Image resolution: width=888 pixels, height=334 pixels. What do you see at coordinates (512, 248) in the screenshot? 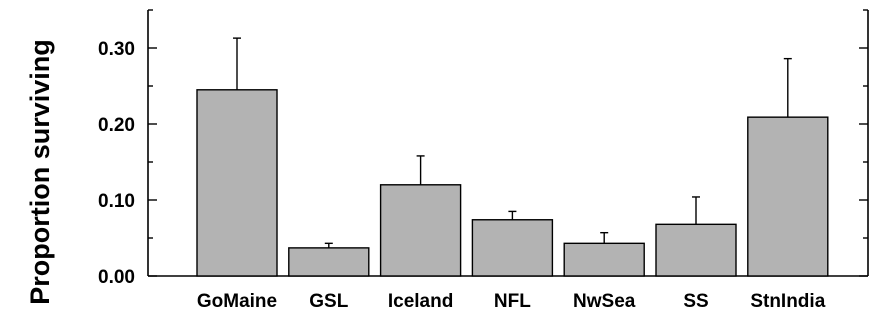
I see `bar-nfl` at bounding box center [512, 248].